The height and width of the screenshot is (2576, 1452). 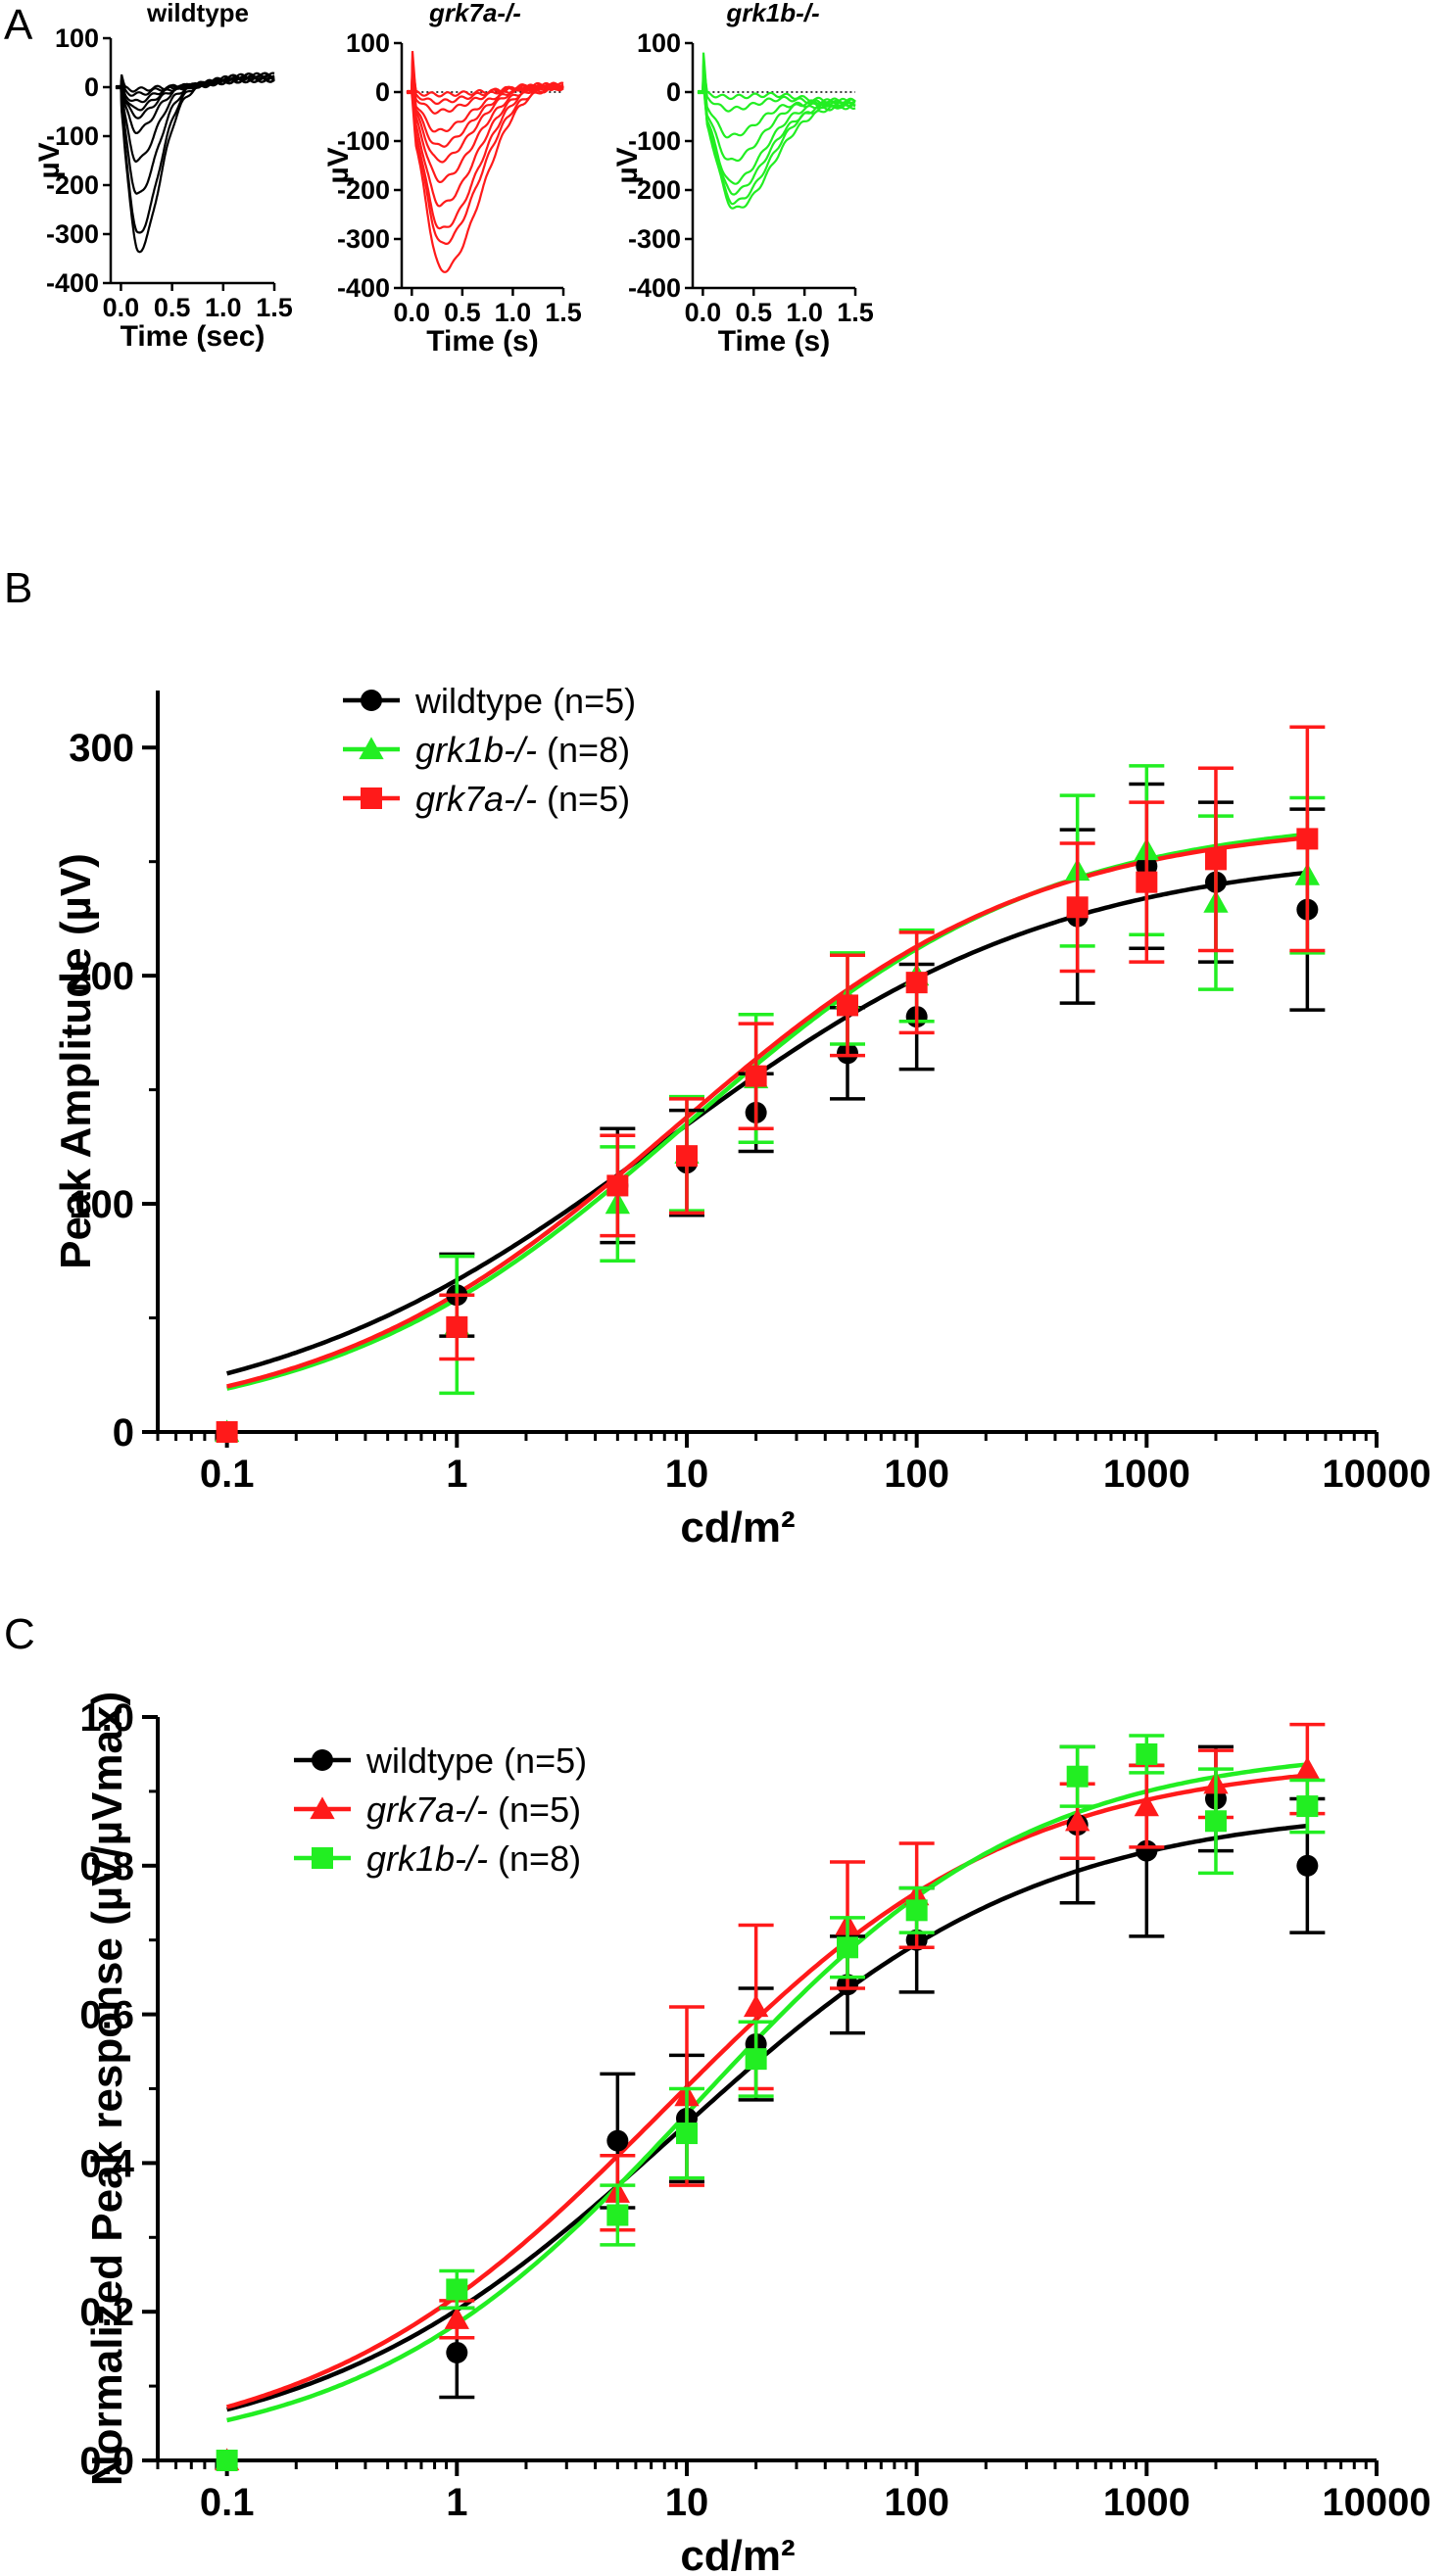 What do you see at coordinates (737, 2554) in the screenshot?
I see `x-axis-label: cd/m²` at bounding box center [737, 2554].